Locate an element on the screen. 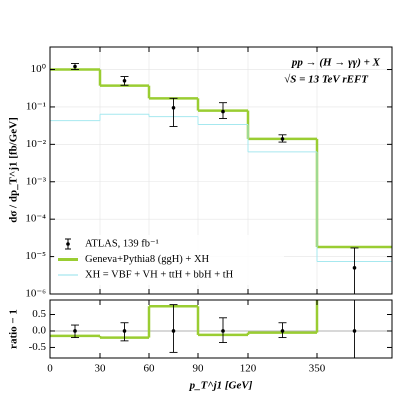 Image resolution: width=407 pixels, height=407 pixels. y-tick-label: 10⁻² is located at coordinates (36, 144).